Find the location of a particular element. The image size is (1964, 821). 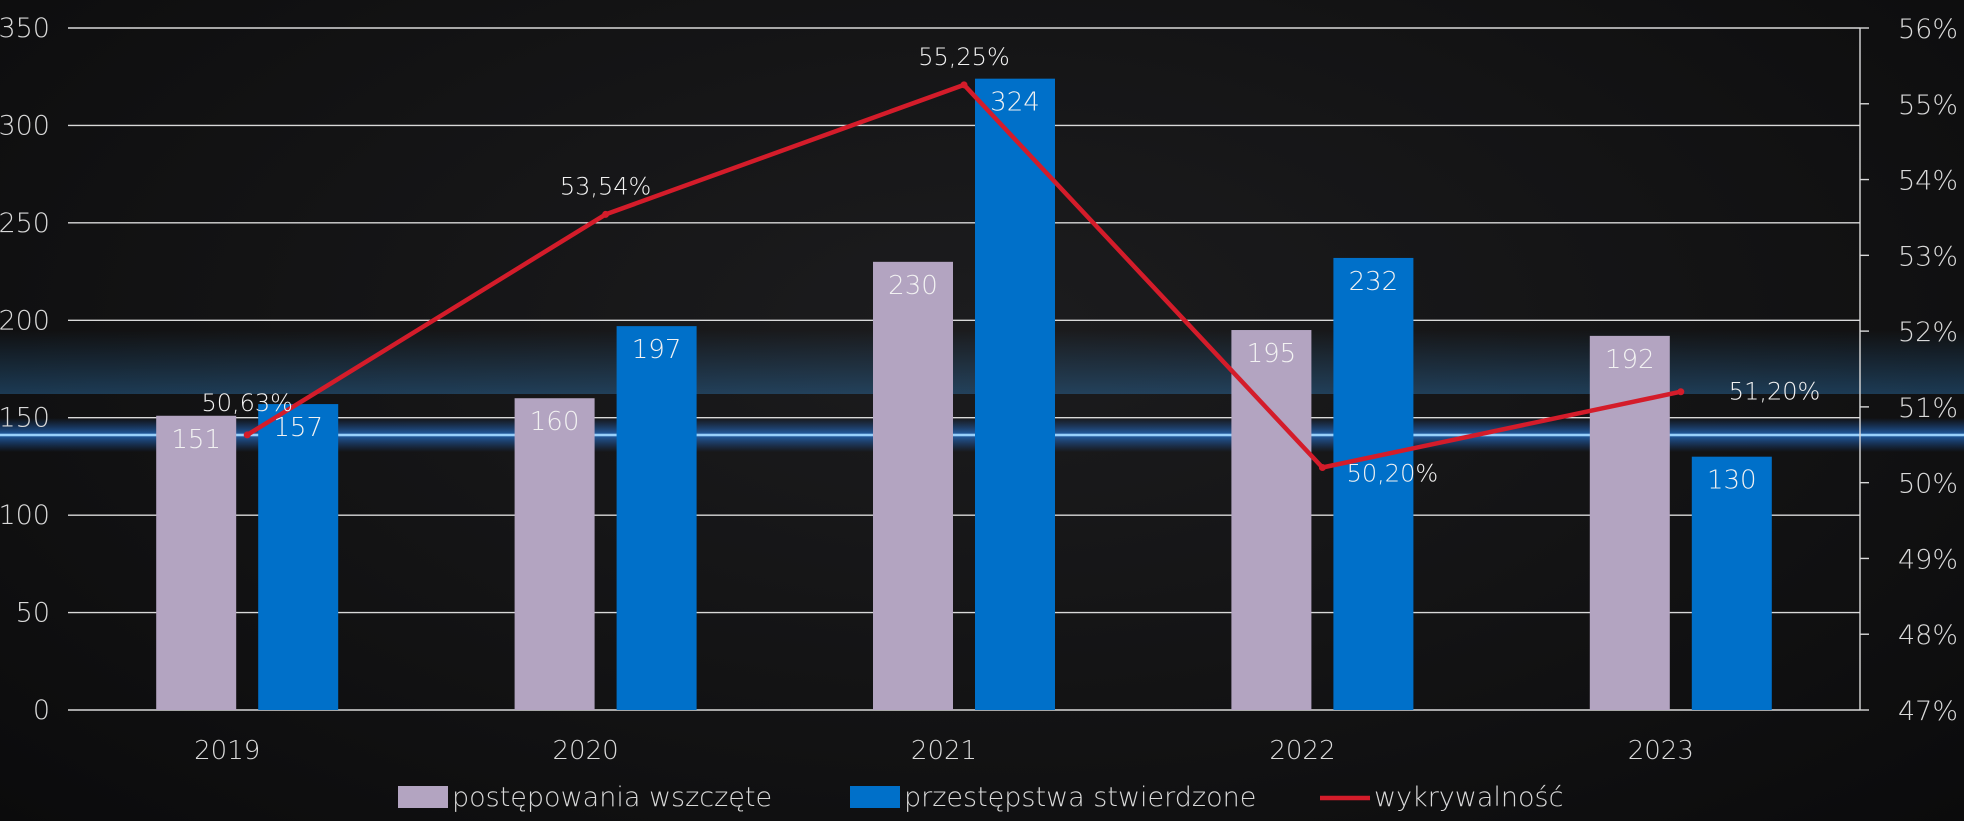

y-left-tick-label: 50 is located at coordinates (33, 613).